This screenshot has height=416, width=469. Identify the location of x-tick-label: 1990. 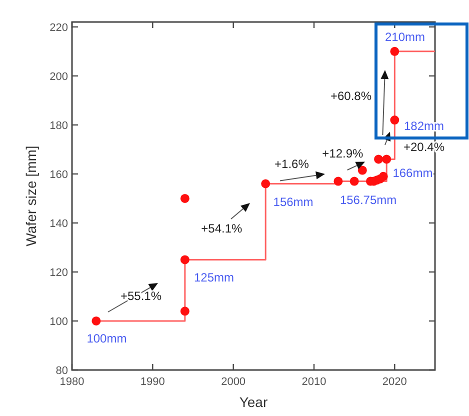
(152, 382).